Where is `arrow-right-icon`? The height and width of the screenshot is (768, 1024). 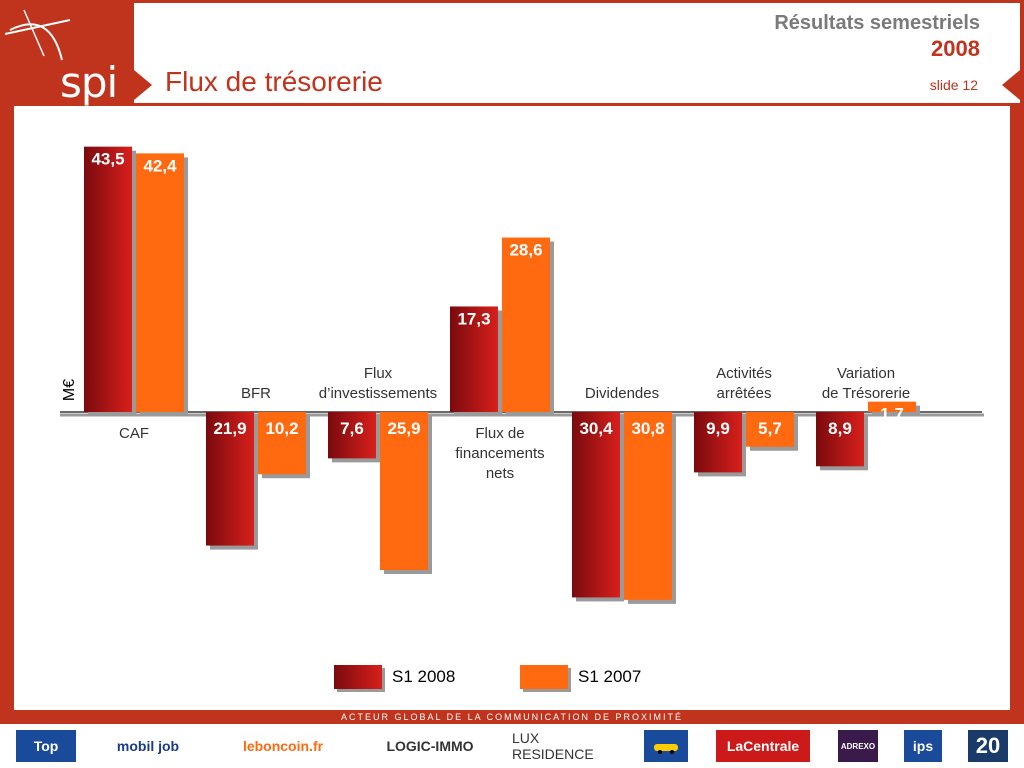
arrow-right-icon is located at coordinates (143, 85).